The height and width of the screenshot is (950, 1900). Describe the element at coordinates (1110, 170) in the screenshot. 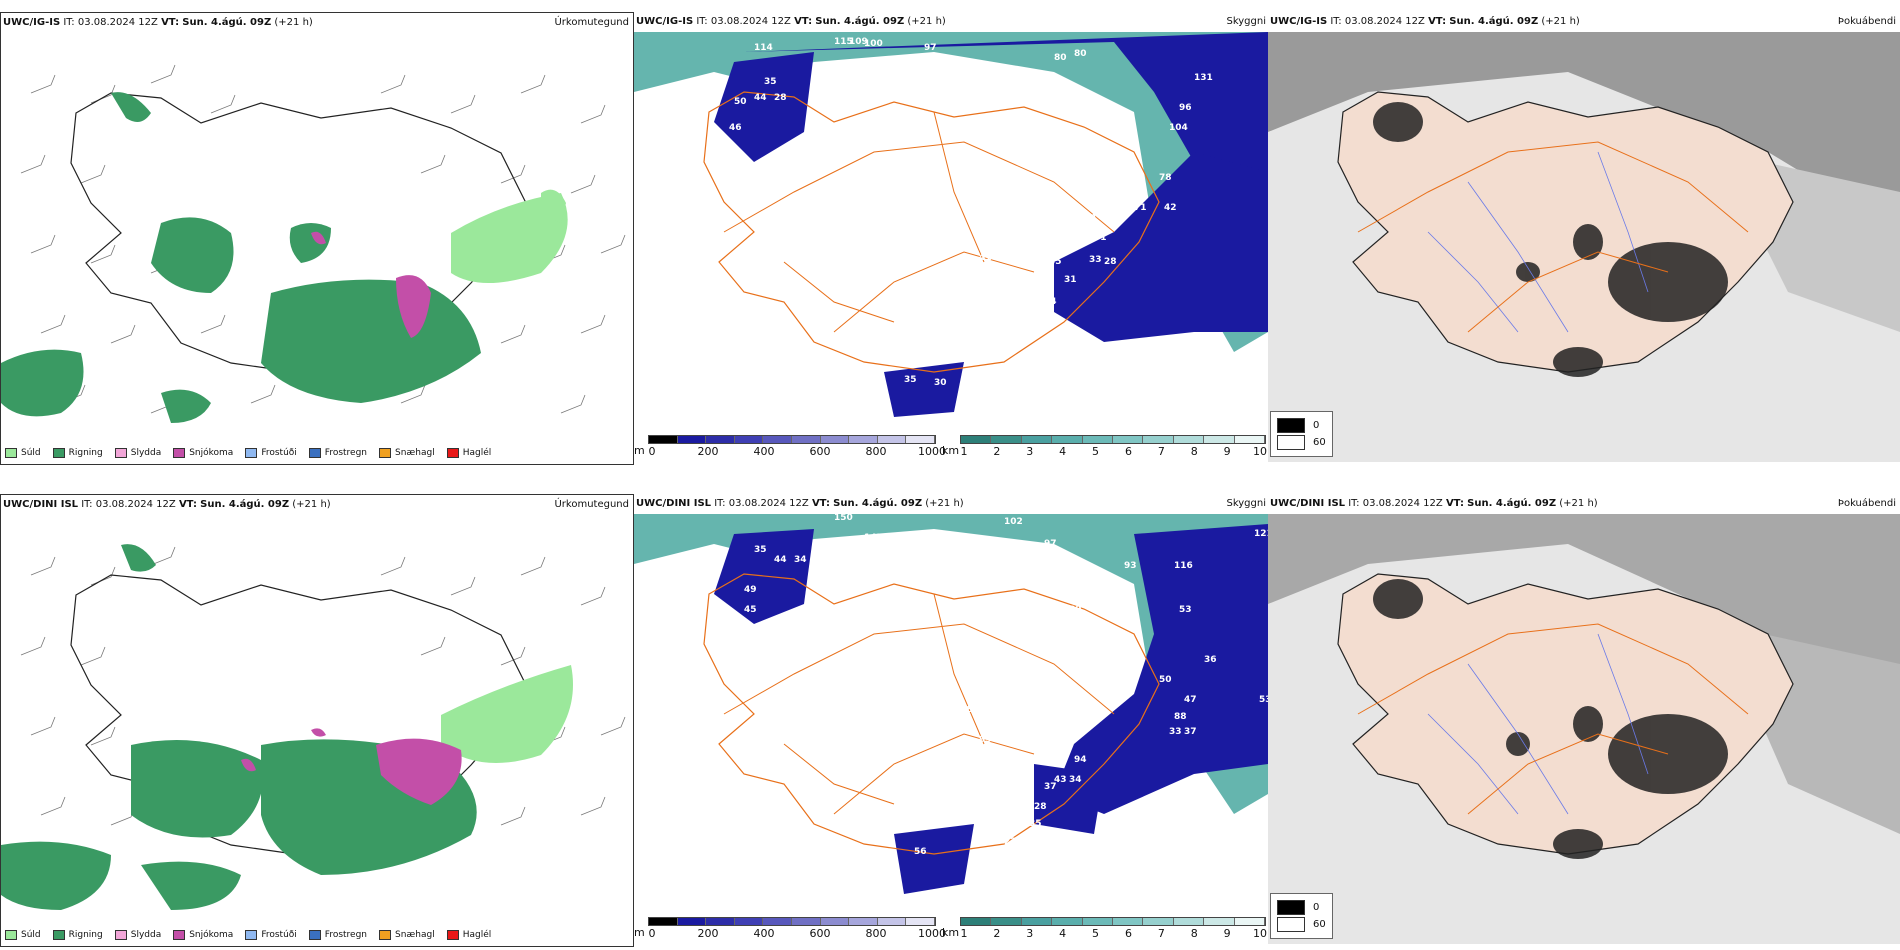

I see `visibility-value: 51` at that location.